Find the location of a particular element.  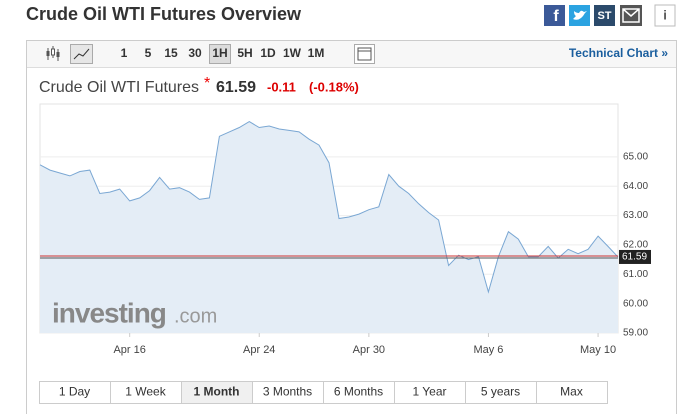

last-price-label: 61.59 is located at coordinates (634, 257).